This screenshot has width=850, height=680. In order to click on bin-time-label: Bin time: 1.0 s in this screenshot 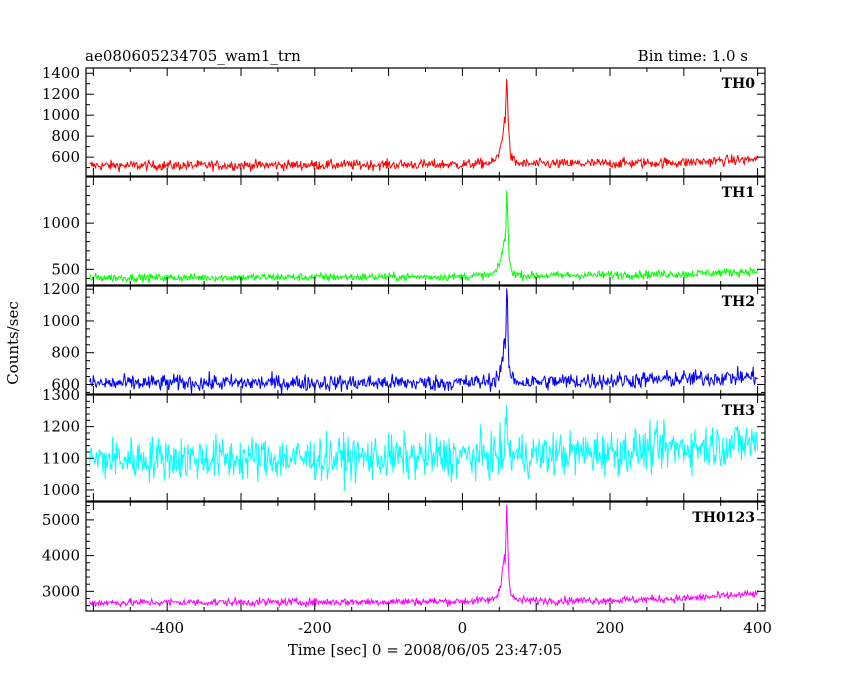, I will do `click(693, 56)`.